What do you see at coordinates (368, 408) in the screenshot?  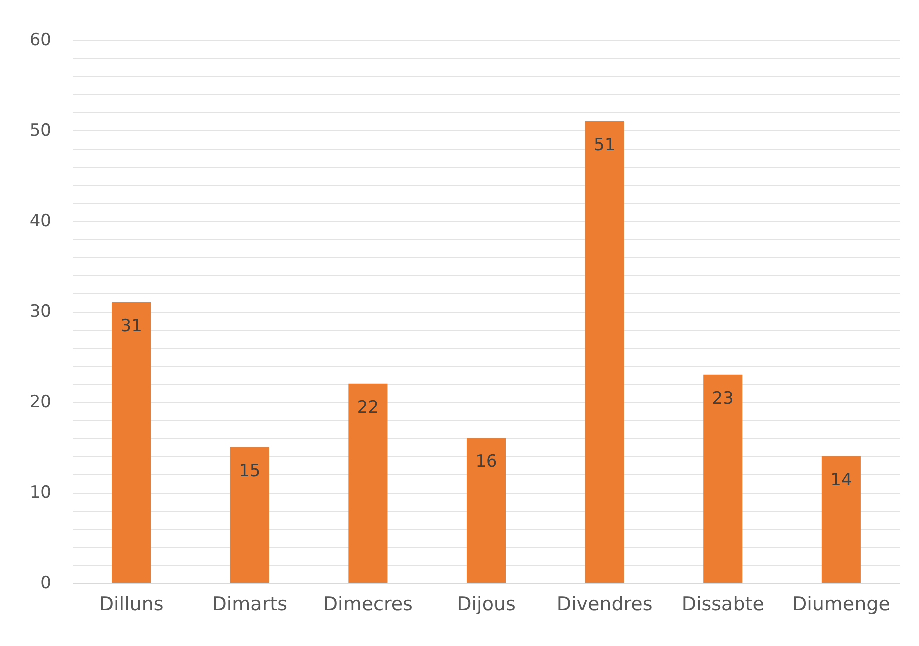 I see `data-label: 22` at bounding box center [368, 408].